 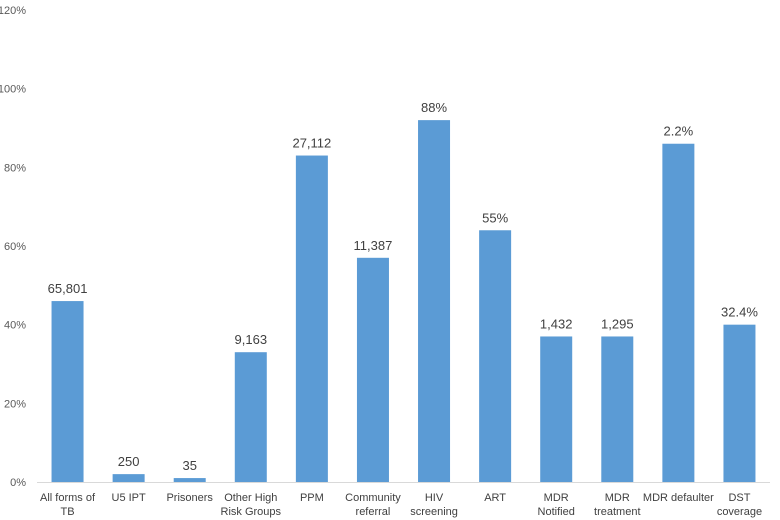 What do you see at coordinates (68, 498) in the screenshot?
I see `category-label-line: All forms of` at bounding box center [68, 498].